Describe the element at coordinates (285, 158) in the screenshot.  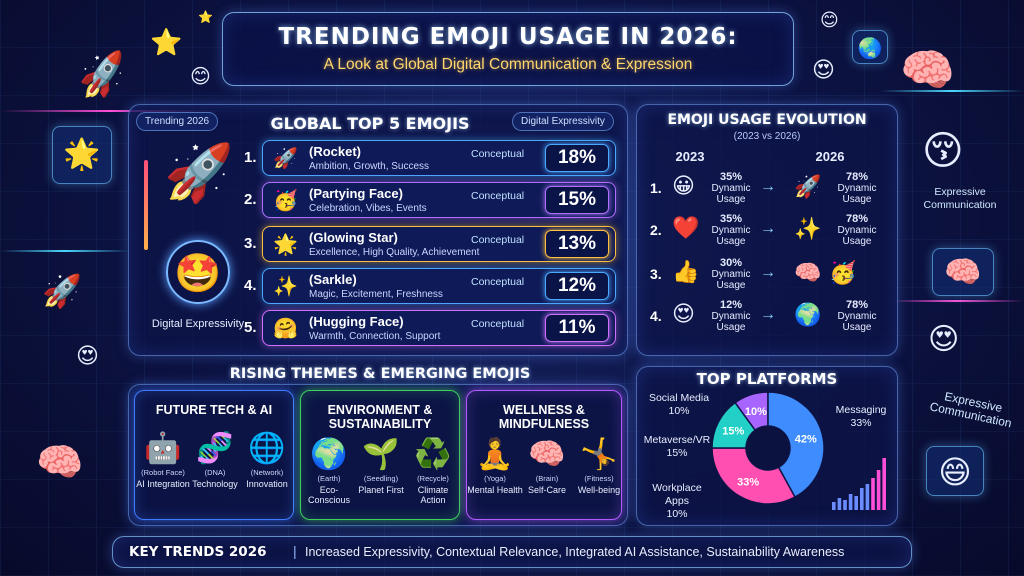
I see `emoji-icon: 🚀` at that location.